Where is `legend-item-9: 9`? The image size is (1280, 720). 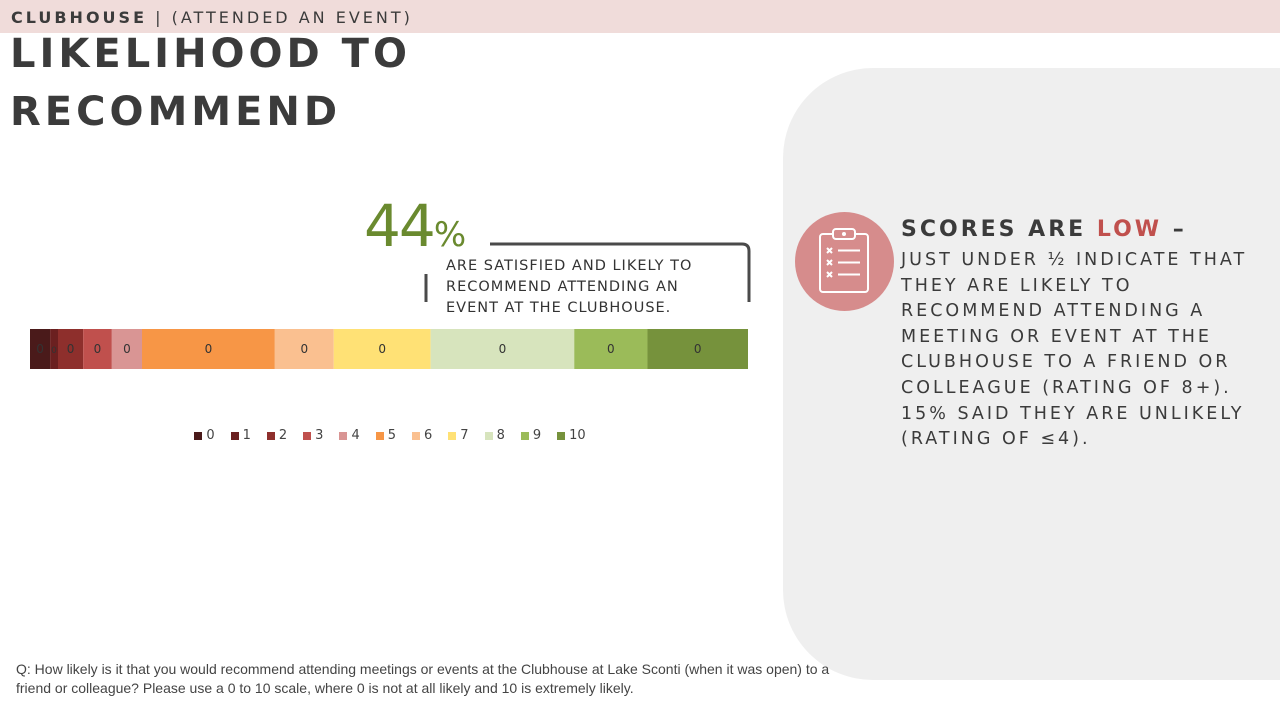
legend-item-9: 9 is located at coordinates (531, 435).